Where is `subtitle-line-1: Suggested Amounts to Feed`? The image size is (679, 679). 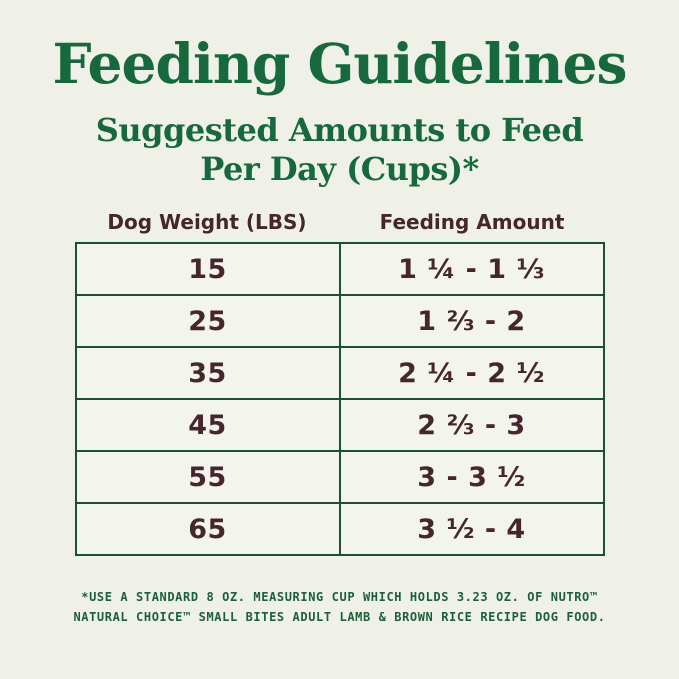
subtitle-line-1: Suggested Amounts to Feed is located at coordinates (339, 130).